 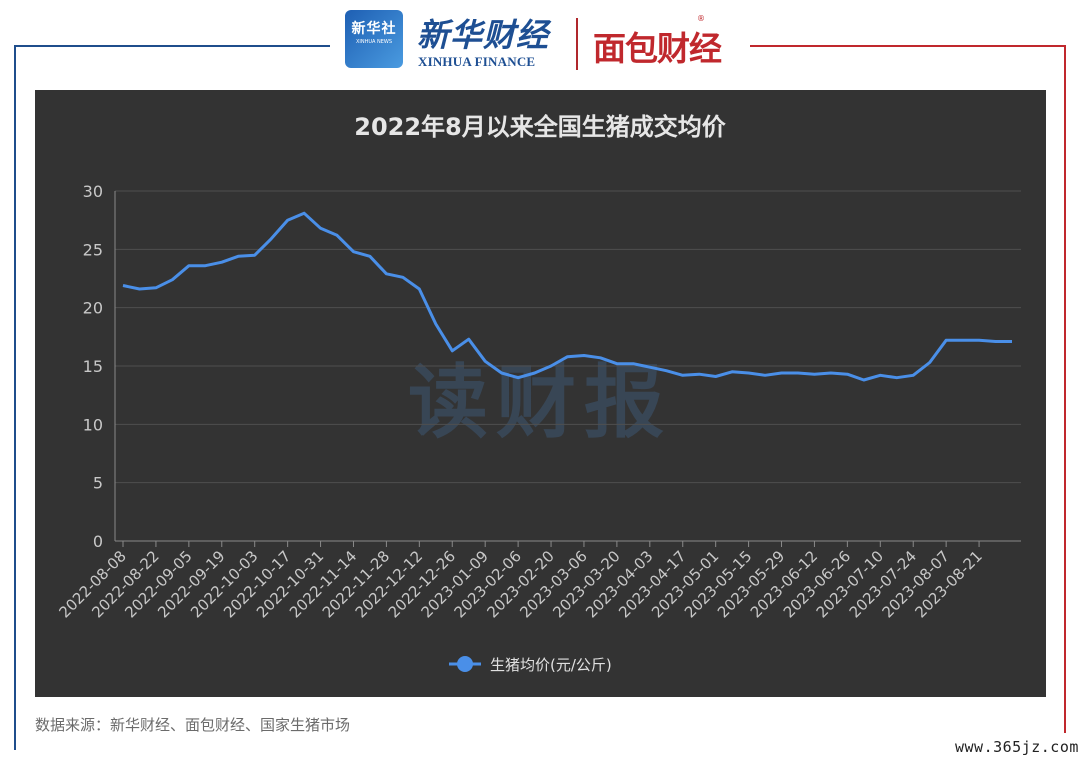 What do you see at coordinates (908, 46) in the screenshot?
I see `frame-top-right-rule` at bounding box center [908, 46].